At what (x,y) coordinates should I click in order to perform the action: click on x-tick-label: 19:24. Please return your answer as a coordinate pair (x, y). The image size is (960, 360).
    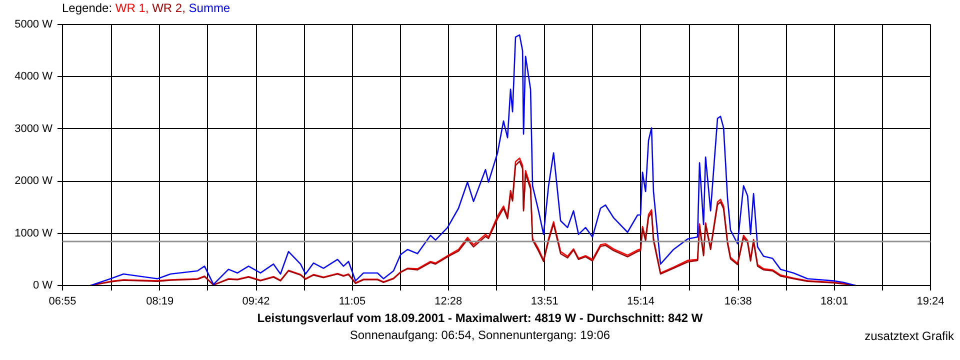
    Looking at the image, I should click on (930, 302).